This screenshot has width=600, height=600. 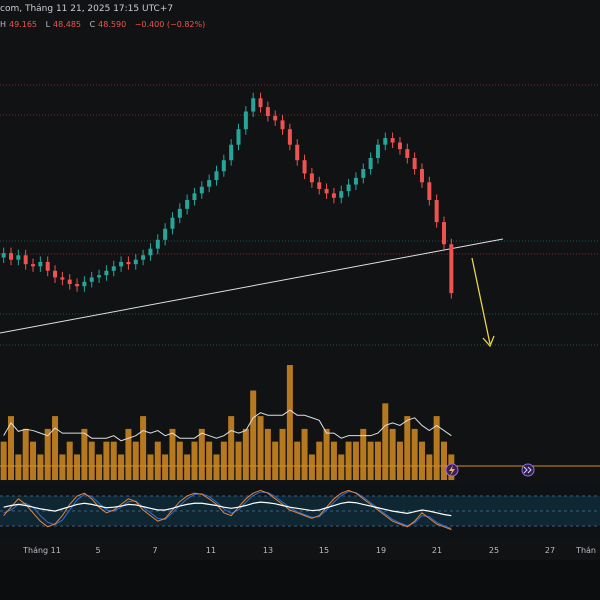 What do you see at coordinates (488, 341) in the screenshot?
I see `projection-arrow-head` at bounding box center [488, 341].